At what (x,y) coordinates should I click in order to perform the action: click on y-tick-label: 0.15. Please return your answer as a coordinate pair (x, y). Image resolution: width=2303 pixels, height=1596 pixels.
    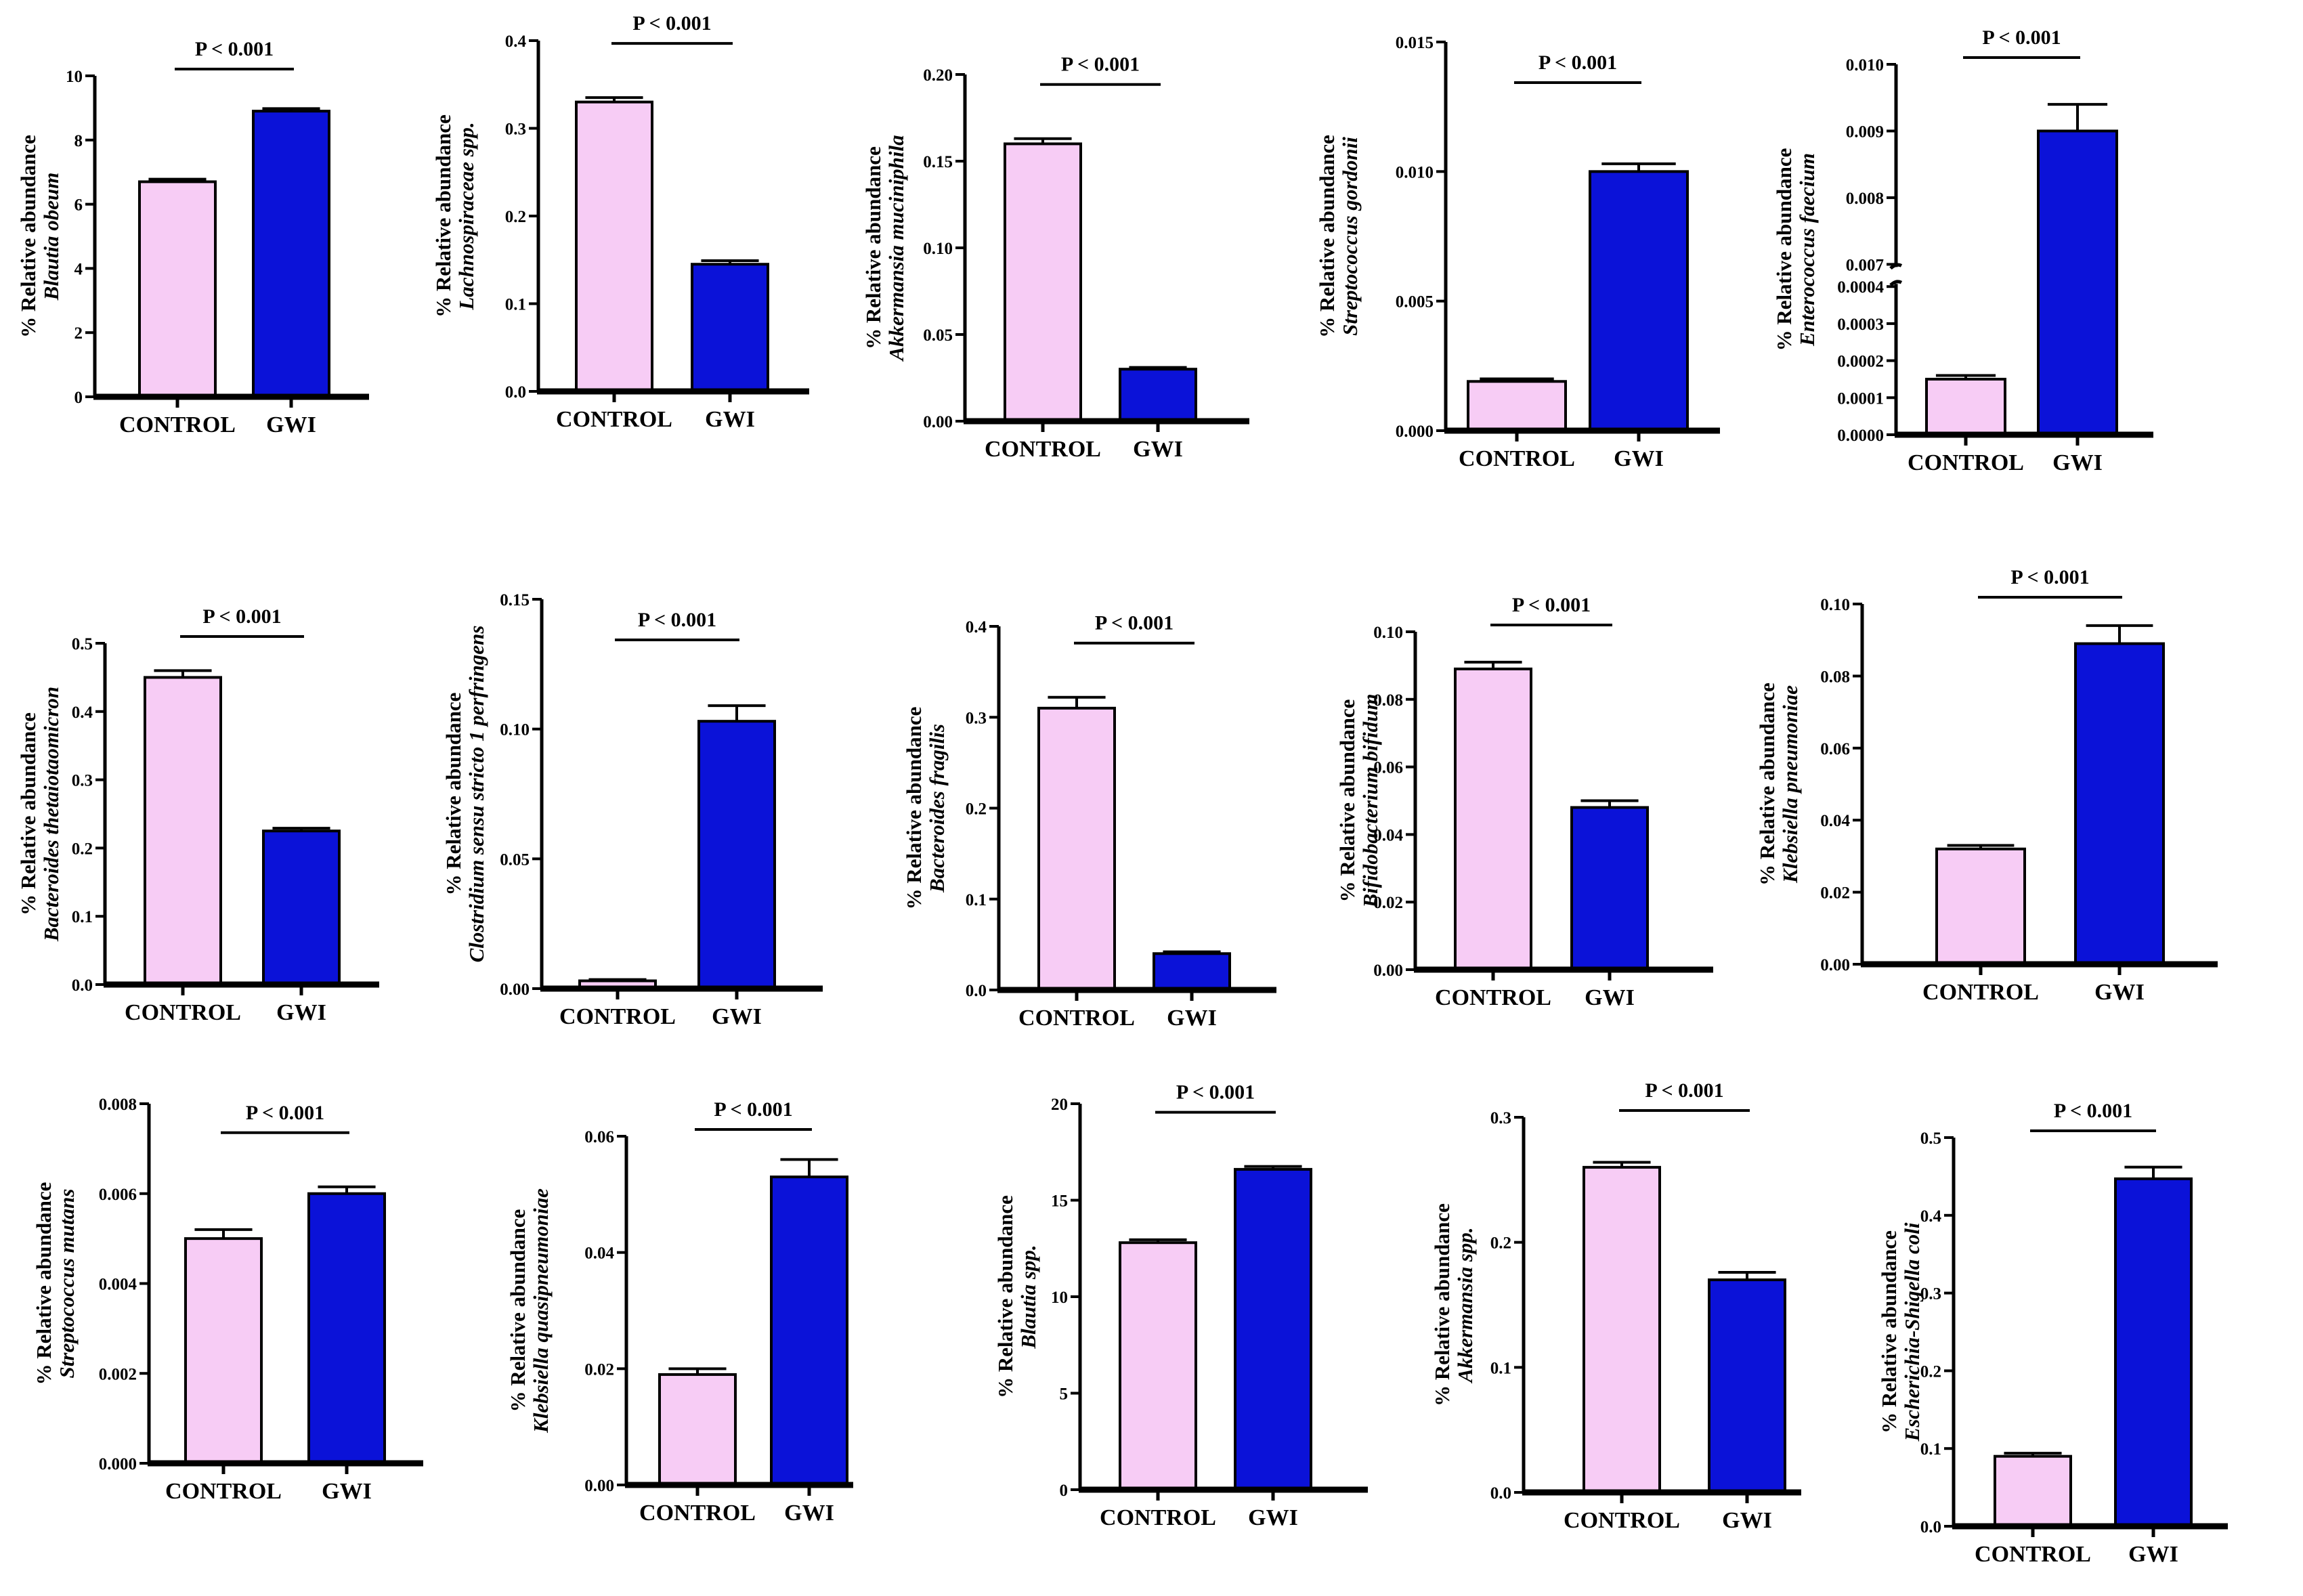
    Looking at the image, I should click on (515, 600).